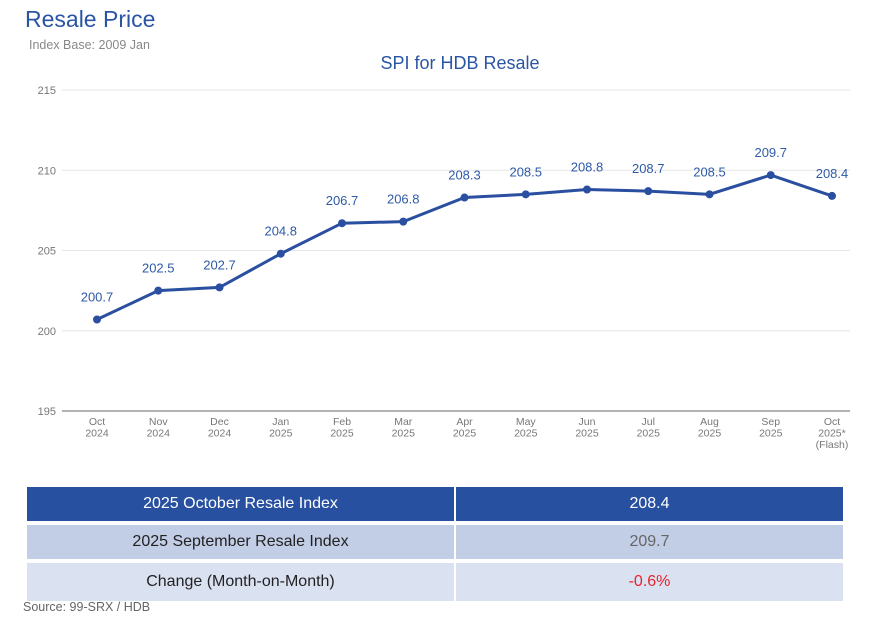  What do you see at coordinates (464, 422) in the screenshot?
I see `x-tick-label: Apr` at bounding box center [464, 422].